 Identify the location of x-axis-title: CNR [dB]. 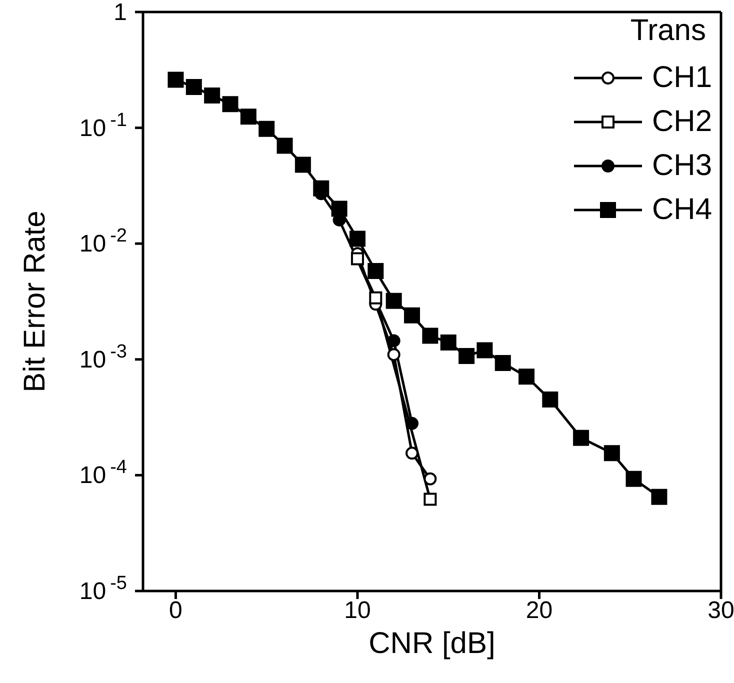
(432, 643).